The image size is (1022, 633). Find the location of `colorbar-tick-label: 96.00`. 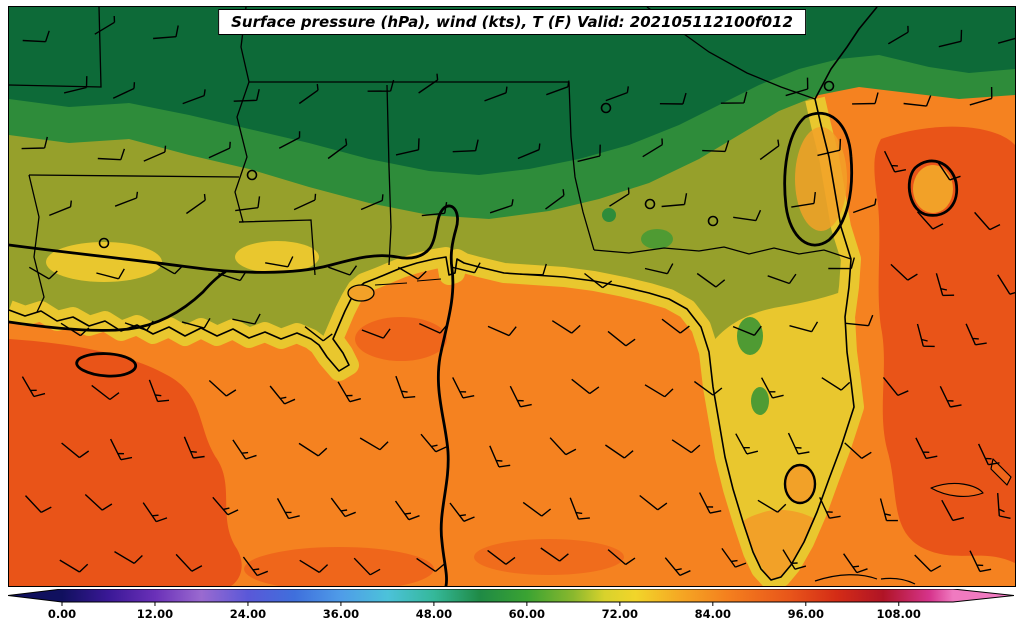

colorbar-tick-label: 96.00 is located at coordinates (805, 614).